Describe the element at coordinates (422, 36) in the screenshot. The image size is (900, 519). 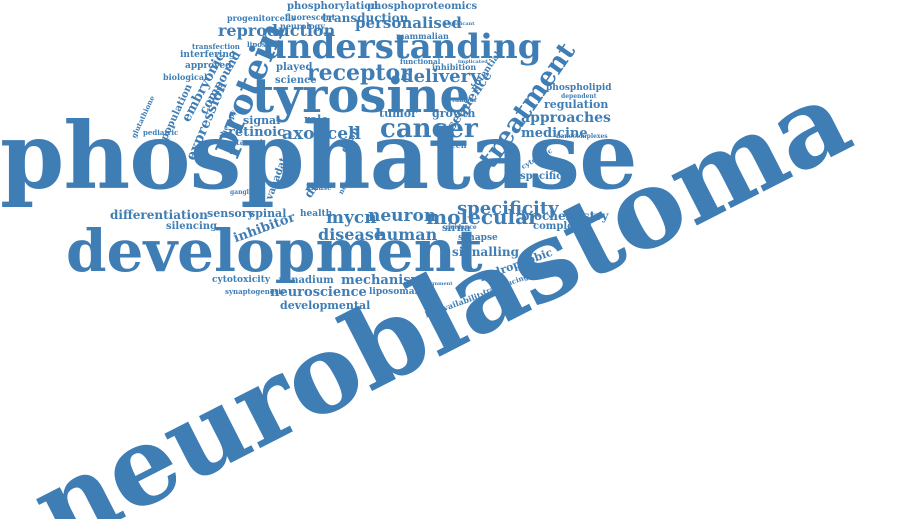
I see `word: mammalian` at that location.